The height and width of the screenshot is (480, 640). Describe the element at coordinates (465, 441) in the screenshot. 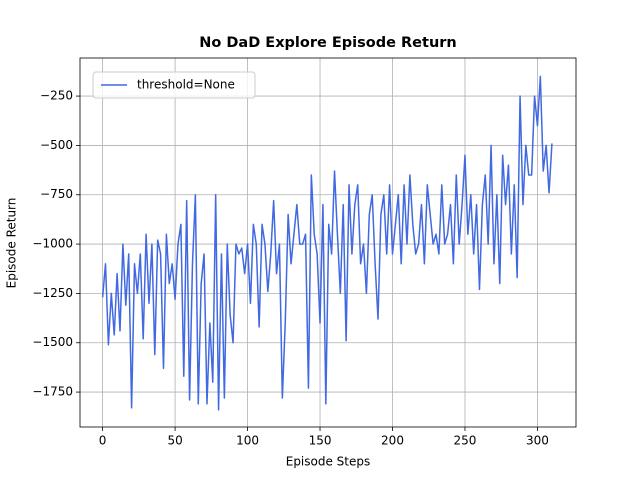

I see `x-tick-label: 250` at that location.